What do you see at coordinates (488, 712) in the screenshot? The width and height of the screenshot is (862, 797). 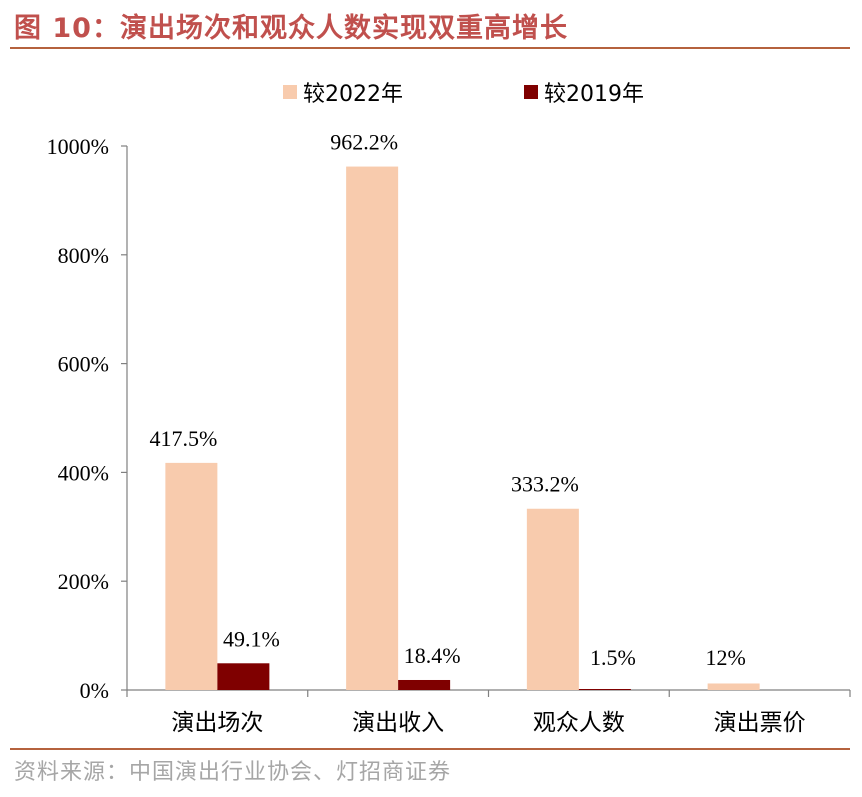 I see `x-axis: 演出场次 演出收入 观众人数 演出票价` at bounding box center [488, 712].